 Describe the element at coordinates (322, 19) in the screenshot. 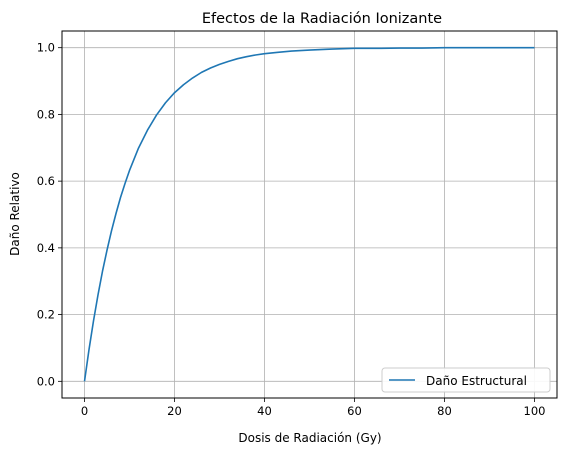

I see `chart-title: Efectos de la Radiación Ionizante` at that location.